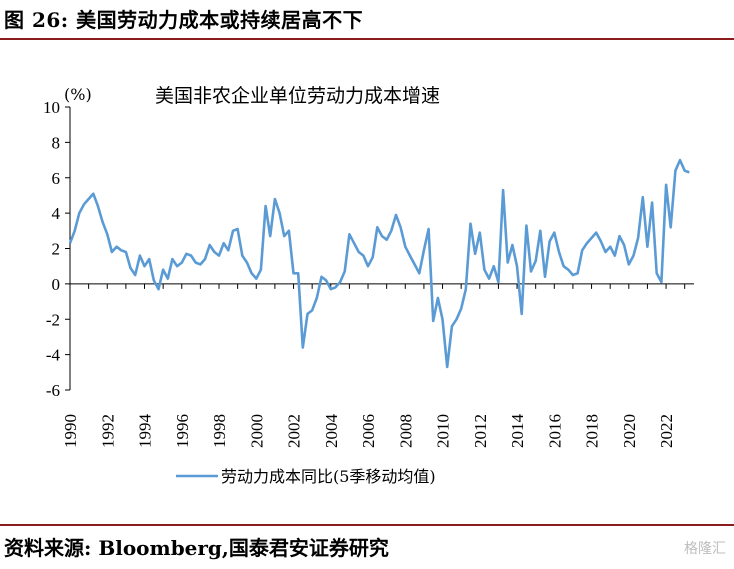  What do you see at coordinates (367, 39) in the screenshot?
I see `top-rule` at bounding box center [367, 39].